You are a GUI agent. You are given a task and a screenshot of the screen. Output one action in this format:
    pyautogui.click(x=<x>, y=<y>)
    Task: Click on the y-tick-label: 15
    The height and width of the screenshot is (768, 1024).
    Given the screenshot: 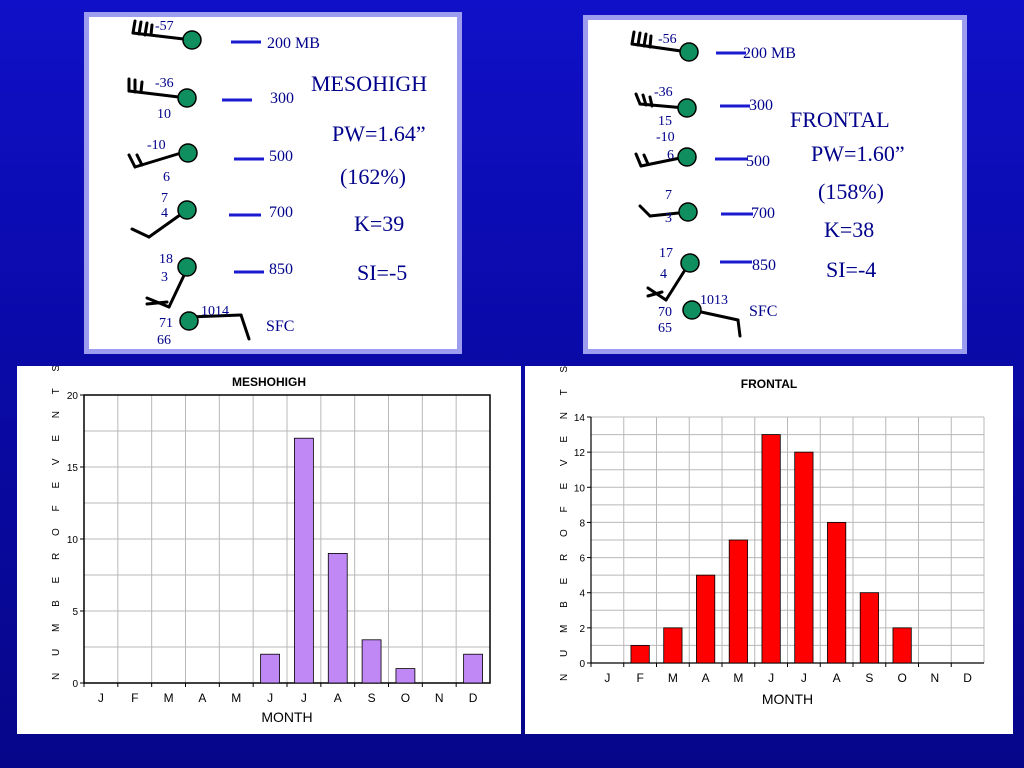 What is the action you would take?
    pyautogui.click(x=73, y=468)
    